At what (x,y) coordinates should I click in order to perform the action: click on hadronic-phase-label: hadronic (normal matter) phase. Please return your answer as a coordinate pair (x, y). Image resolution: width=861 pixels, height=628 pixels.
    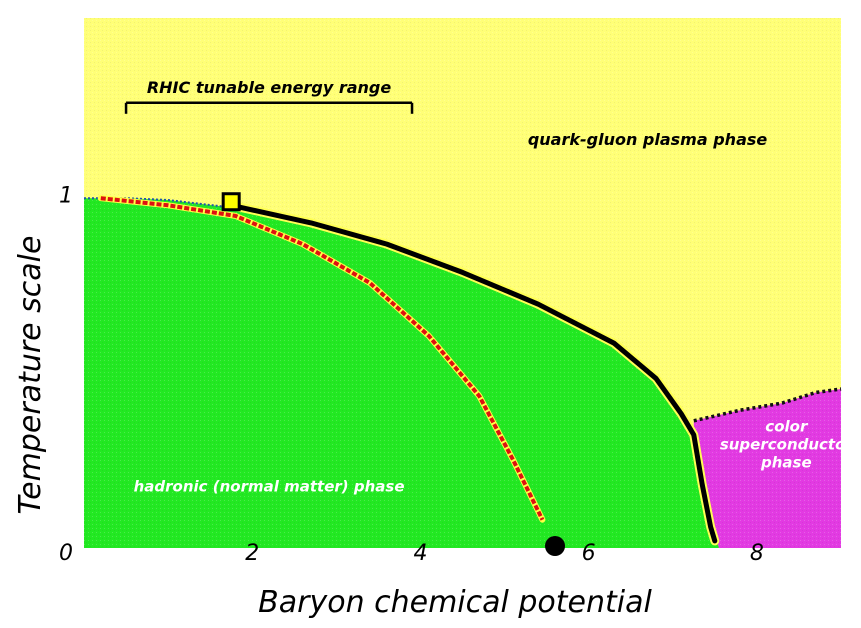
    Looking at the image, I should click on (269, 486).